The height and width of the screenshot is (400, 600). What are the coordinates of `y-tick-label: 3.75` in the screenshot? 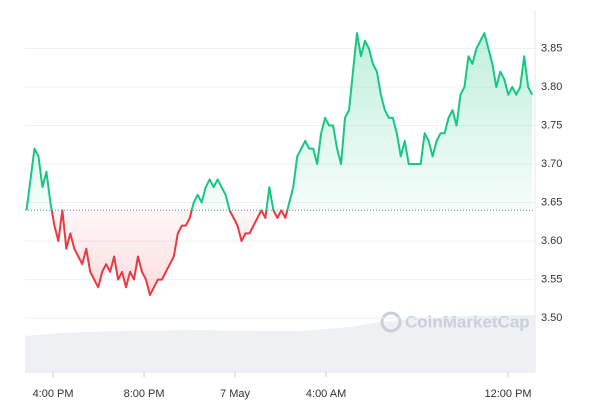 It's located at (551, 125).